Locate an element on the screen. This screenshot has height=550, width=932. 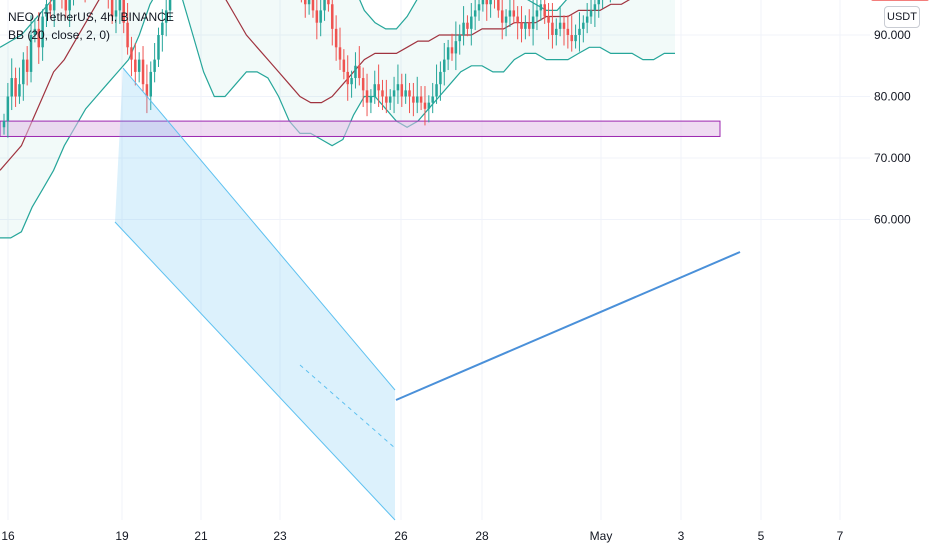
stop-price-badge: 96.861 is located at coordinates (900, 0).